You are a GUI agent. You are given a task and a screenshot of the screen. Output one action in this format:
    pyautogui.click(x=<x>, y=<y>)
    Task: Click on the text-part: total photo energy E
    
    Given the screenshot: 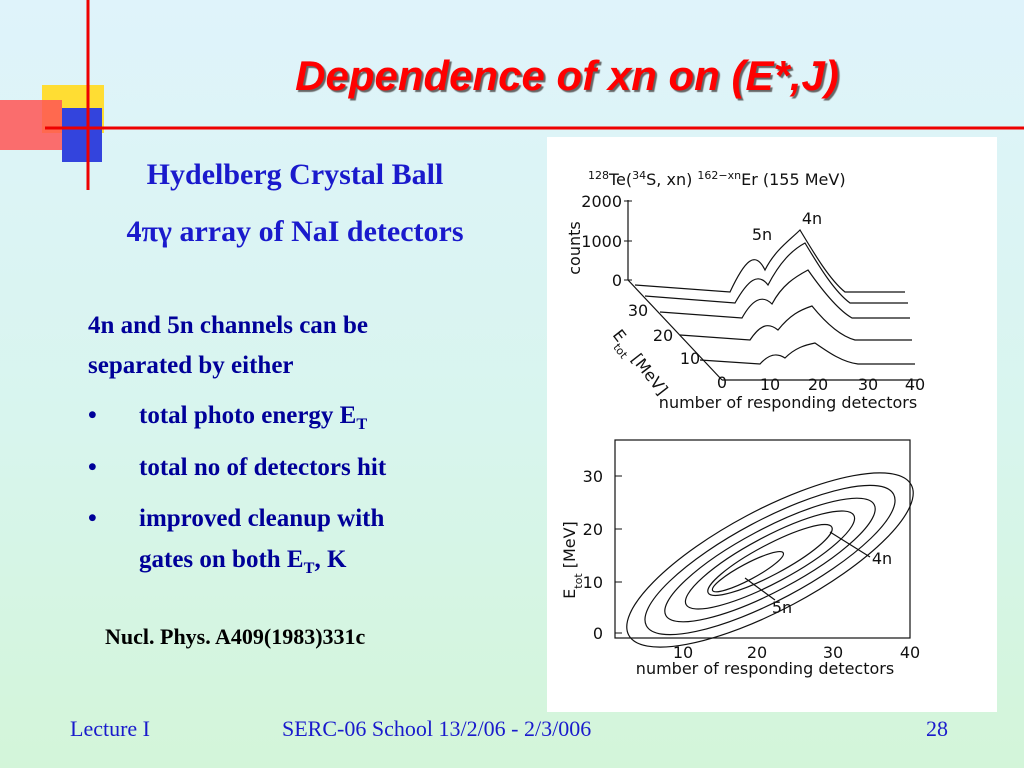 What is the action you would take?
    pyautogui.click(x=248, y=415)
    